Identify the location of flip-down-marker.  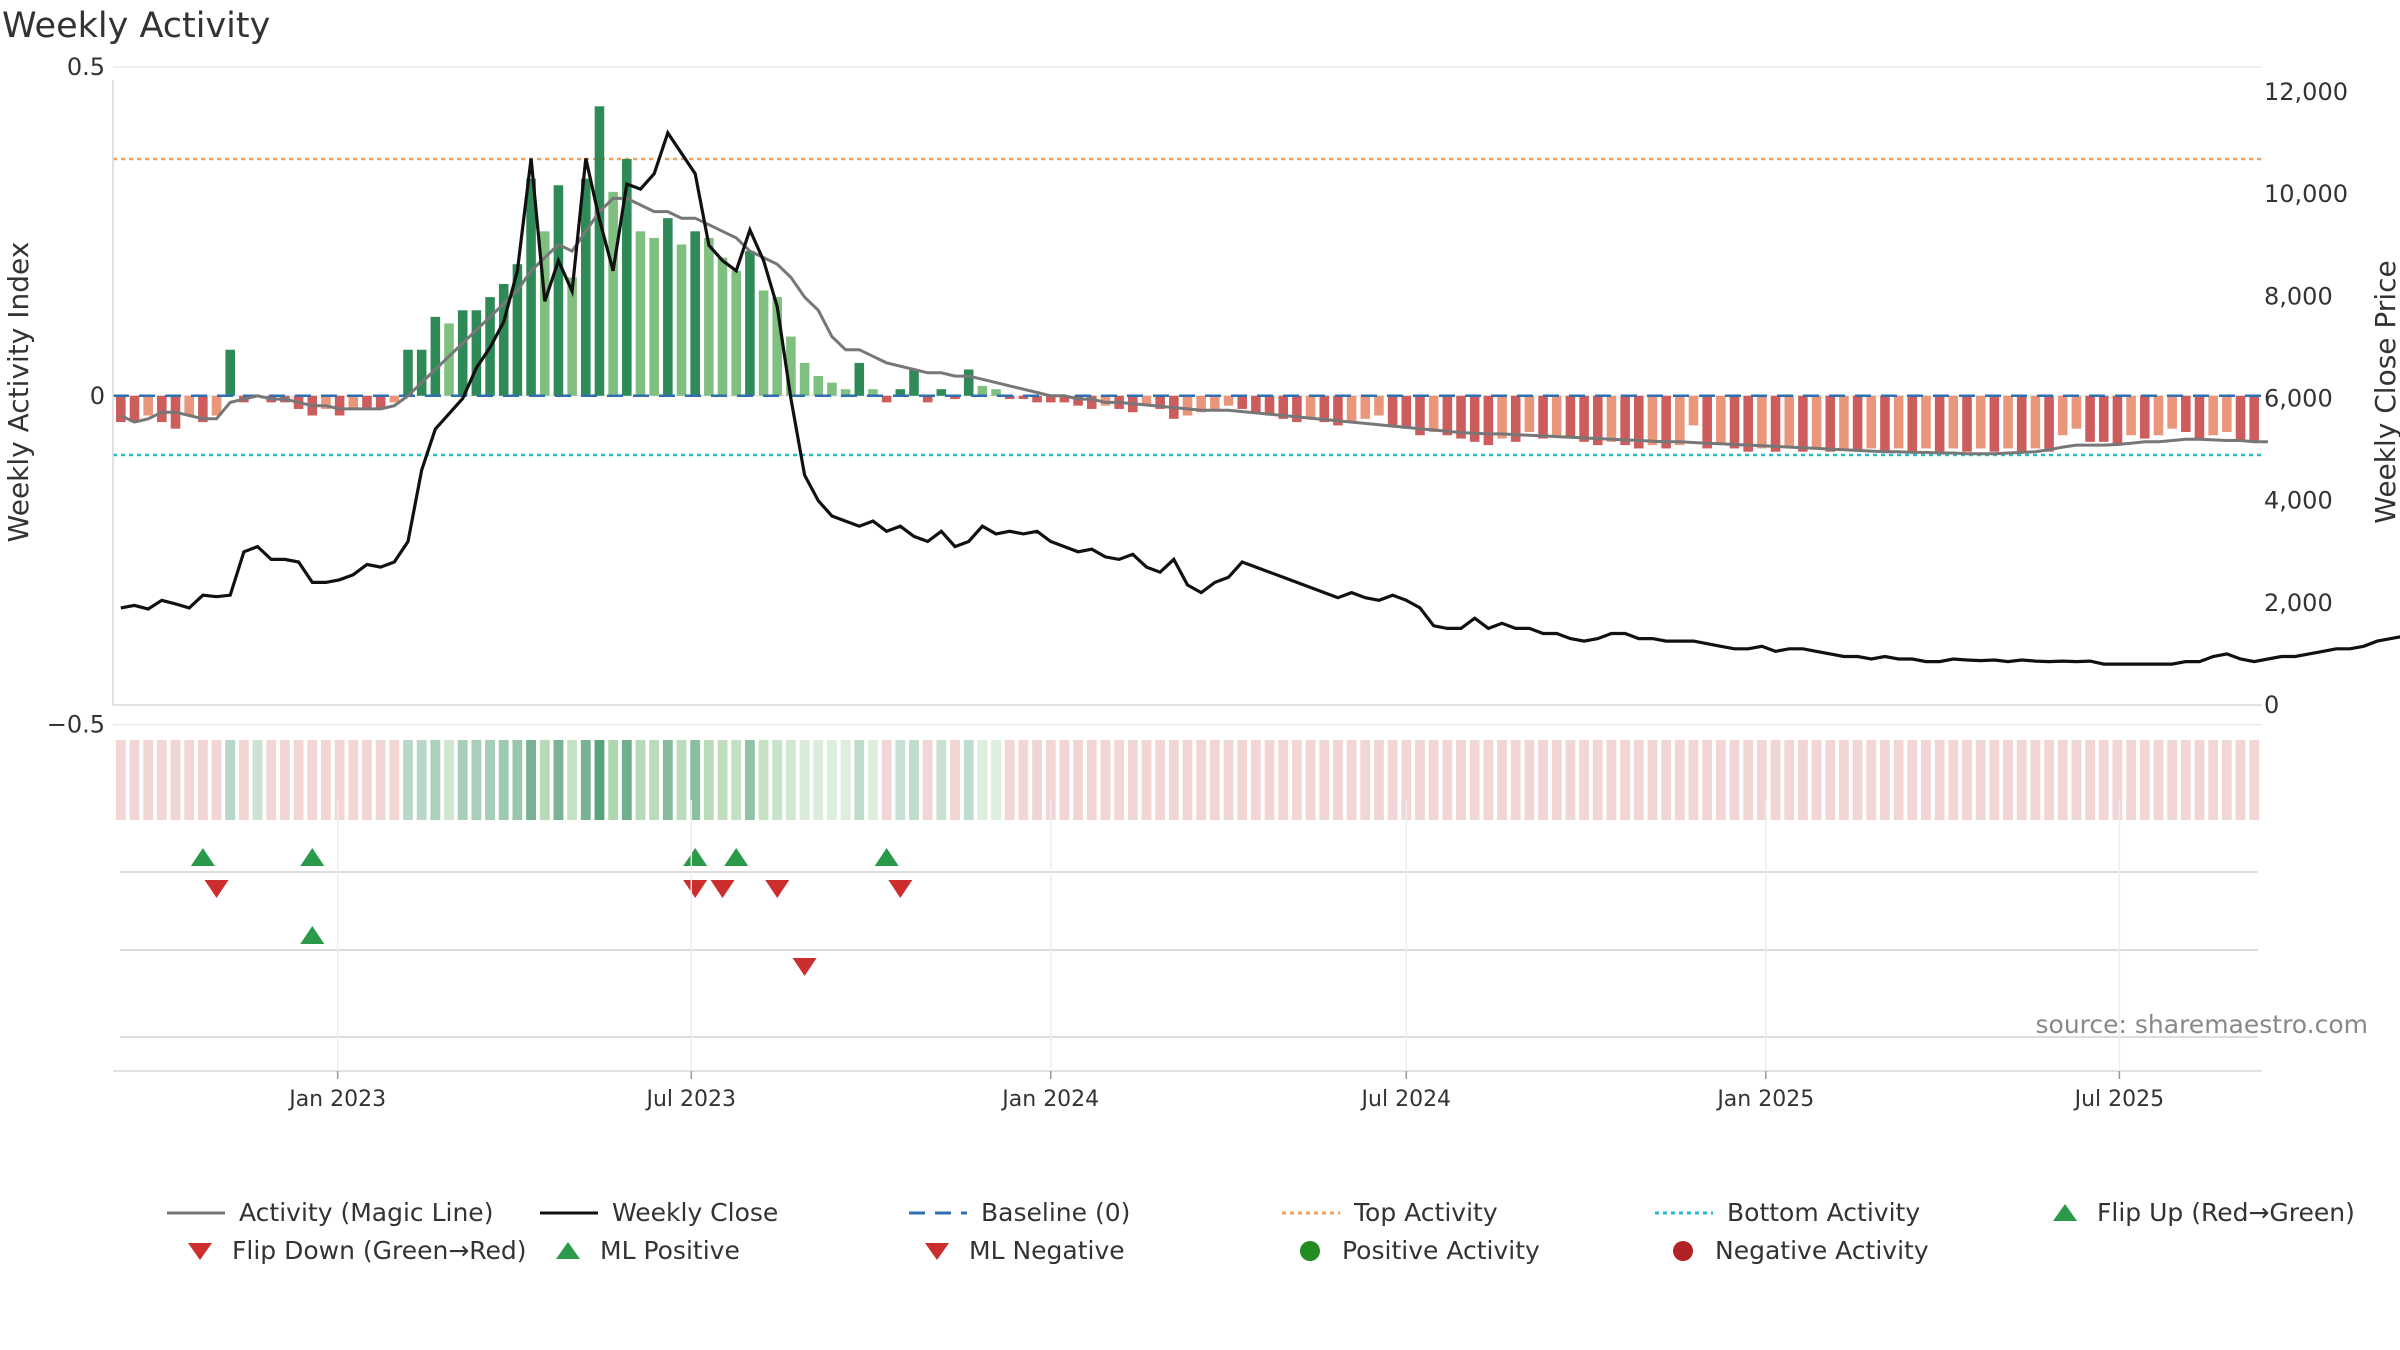
(695, 889).